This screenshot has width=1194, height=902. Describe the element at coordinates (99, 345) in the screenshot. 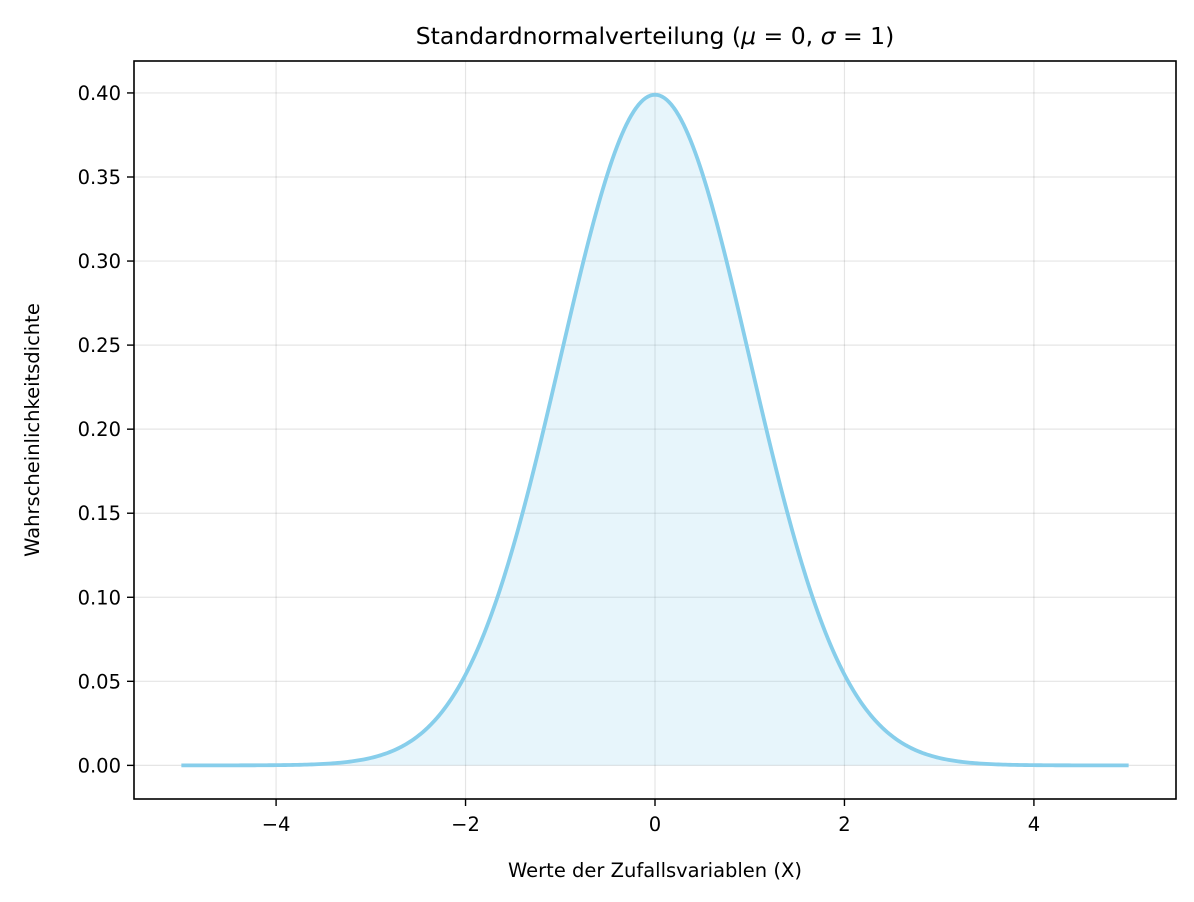

I see `y-tick-label: 0.25` at that location.